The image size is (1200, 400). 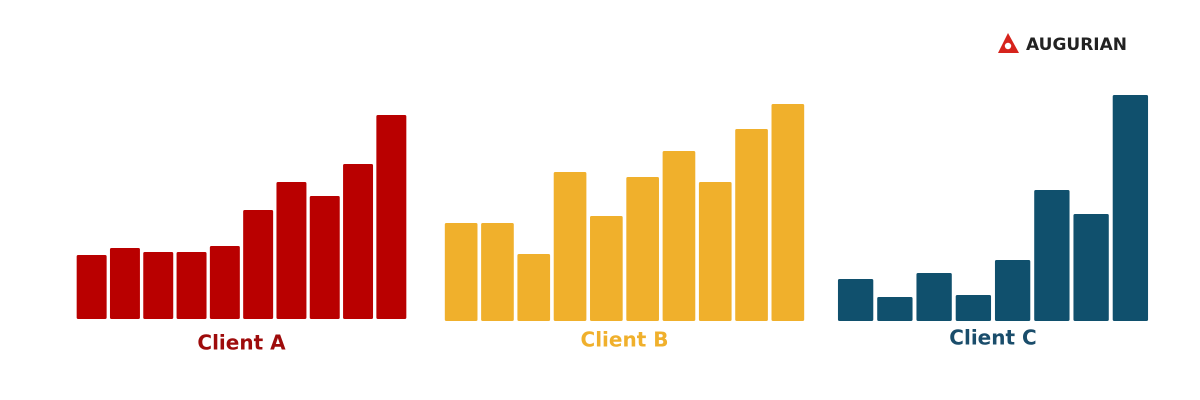 I want to click on chart-title: Client A, so click(x=241, y=343).